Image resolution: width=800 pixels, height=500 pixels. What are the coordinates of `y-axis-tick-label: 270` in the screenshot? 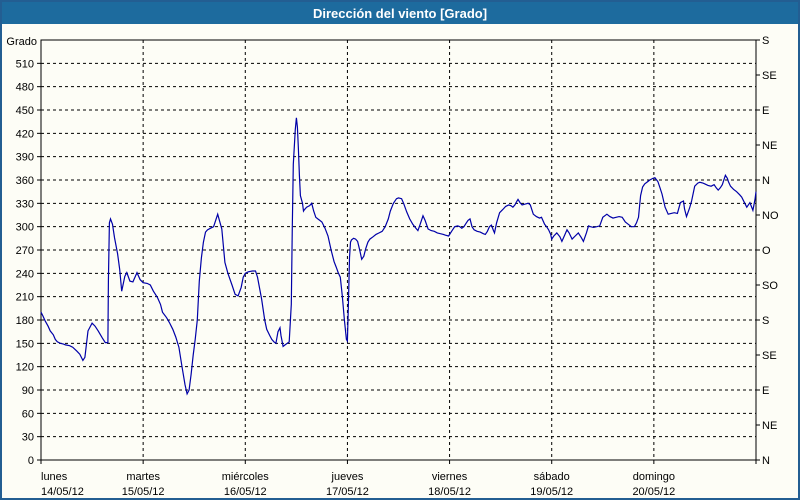 It's located at (25, 251).